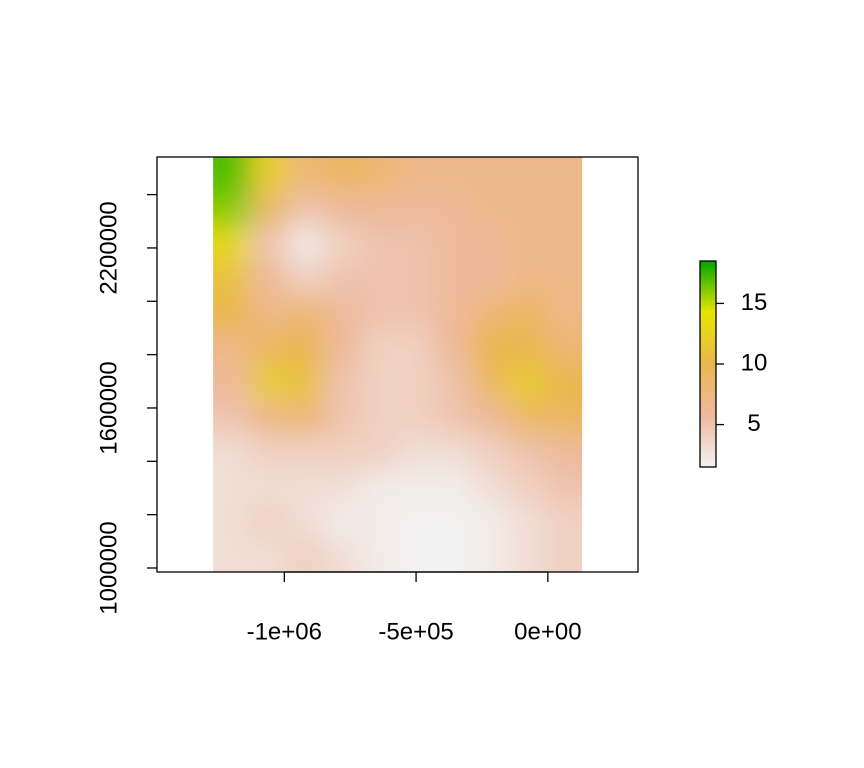 The height and width of the screenshot is (768, 864). What do you see at coordinates (754, 302) in the screenshot?
I see `legend-tick-label: 15` at bounding box center [754, 302].